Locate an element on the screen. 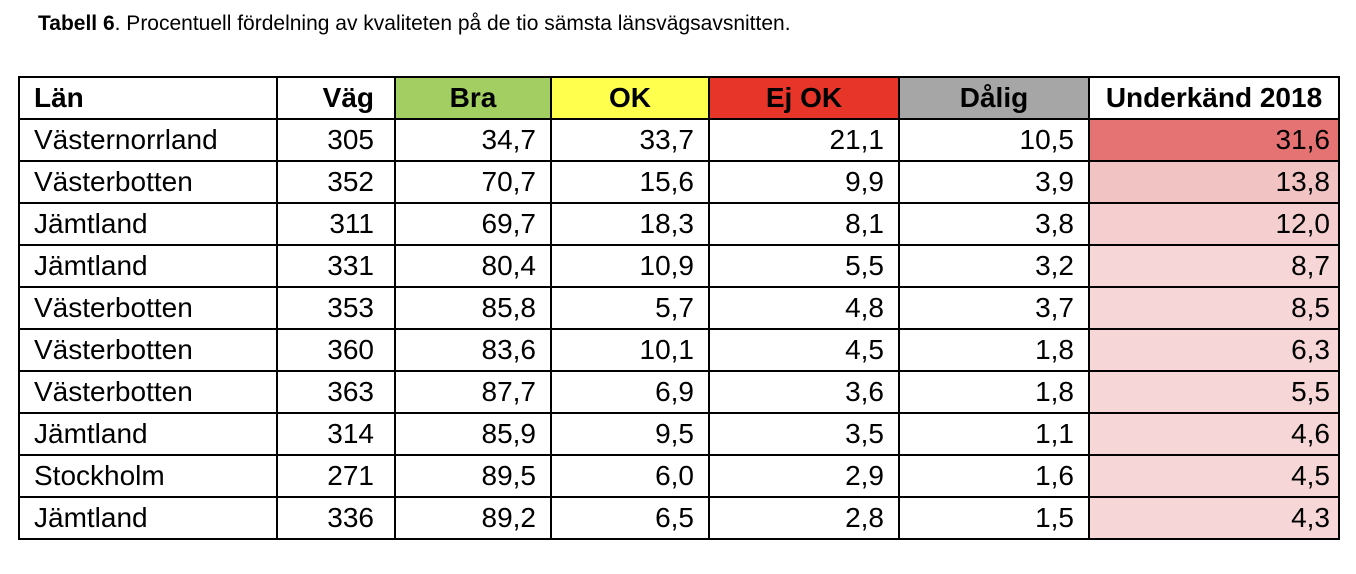 This screenshot has width=1356, height=574. cell-underkand: 6,3 is located at coordinates (1214, 350).